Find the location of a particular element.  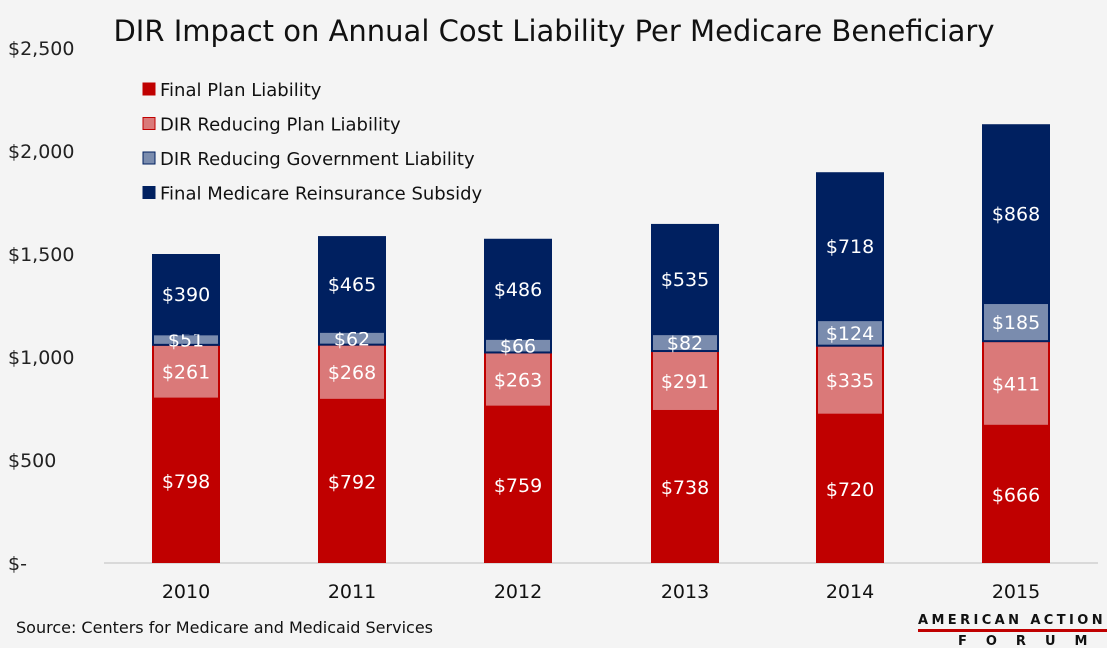

data-label: $263 is located at coordinates (518, 381).